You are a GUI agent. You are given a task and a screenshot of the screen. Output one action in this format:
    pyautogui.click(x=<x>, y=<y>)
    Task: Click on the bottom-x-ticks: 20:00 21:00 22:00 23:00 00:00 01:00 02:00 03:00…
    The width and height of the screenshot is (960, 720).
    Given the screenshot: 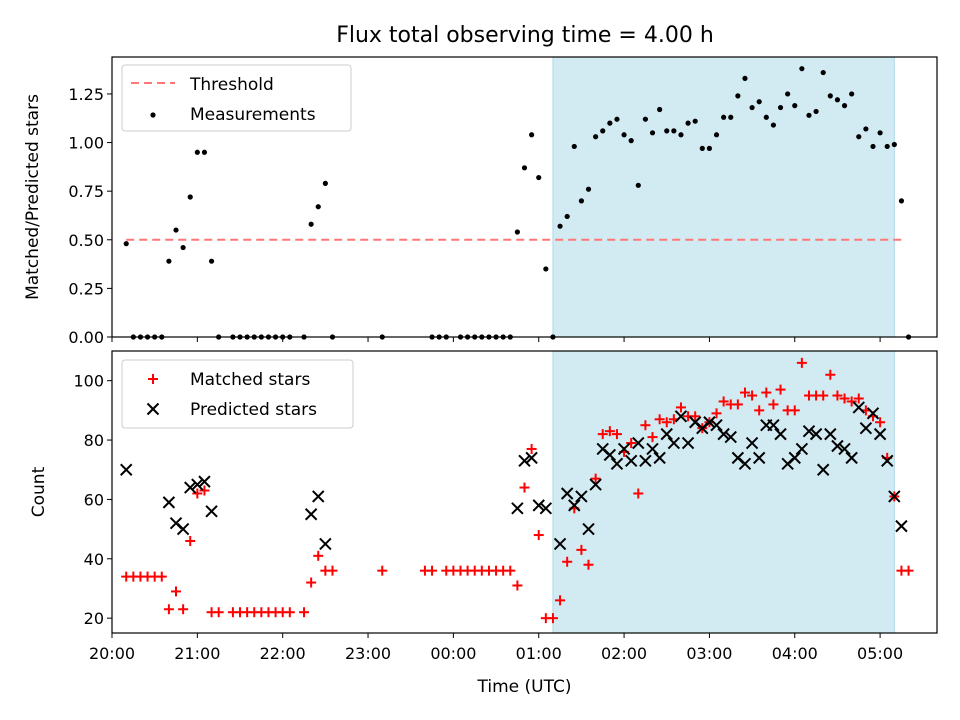 What is the action you would take?
    pyautogui.click(x=496, y=648)
    